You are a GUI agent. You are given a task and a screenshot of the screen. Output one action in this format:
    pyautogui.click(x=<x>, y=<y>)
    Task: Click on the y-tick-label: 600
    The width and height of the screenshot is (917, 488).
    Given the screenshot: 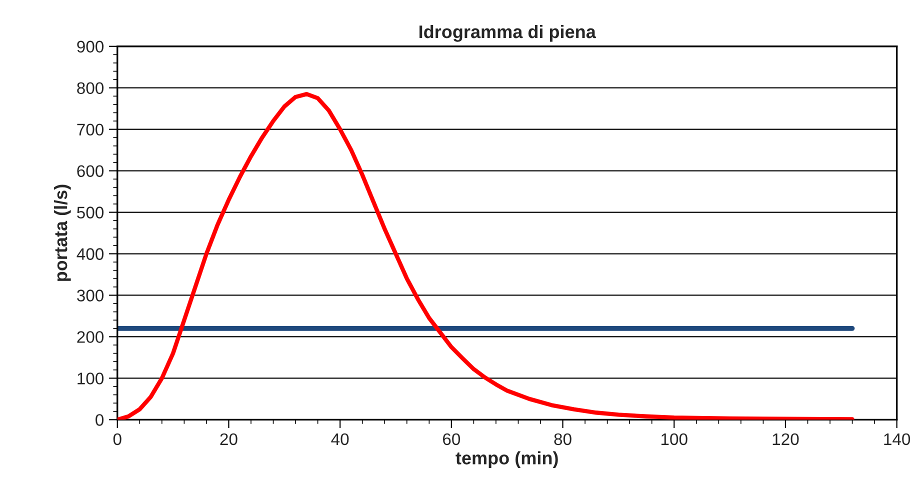 What is the action you would take?
    pyautogui.click(x=90, y=171)
    